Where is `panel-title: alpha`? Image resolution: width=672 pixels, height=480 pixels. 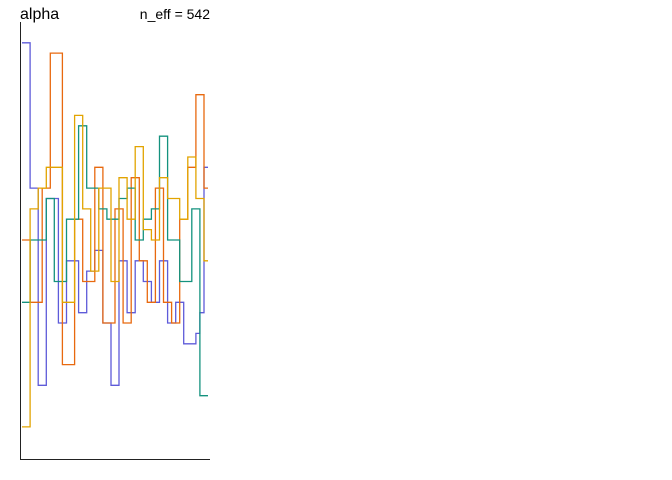
panel-title: alpha is located at coordinates (39, 14).